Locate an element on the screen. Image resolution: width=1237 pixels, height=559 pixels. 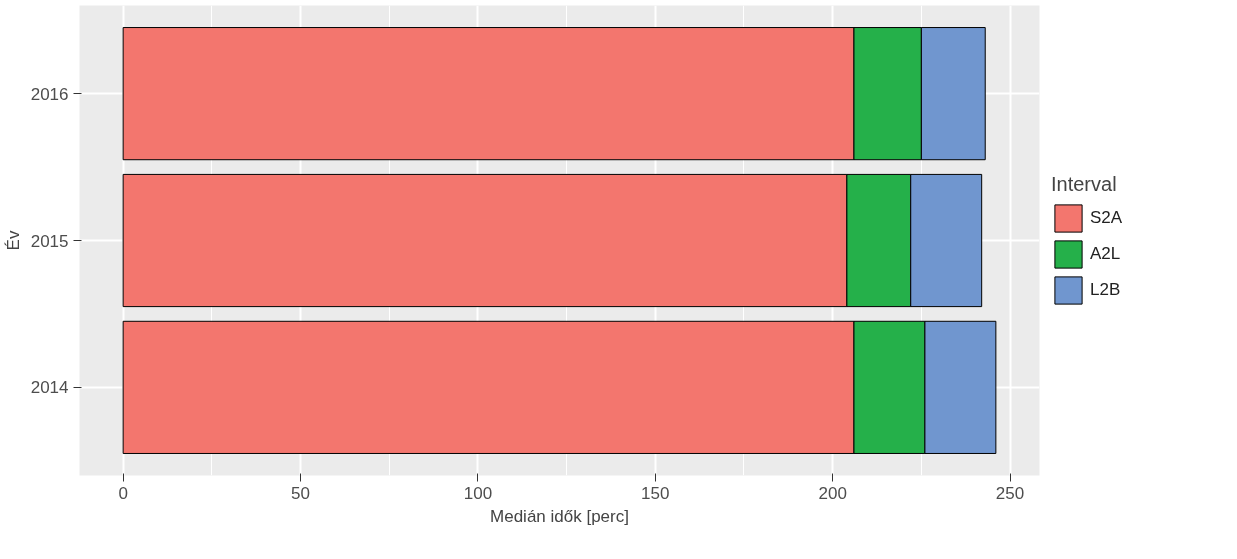
legend-label: S2A is located at coordinates (1106, 218).